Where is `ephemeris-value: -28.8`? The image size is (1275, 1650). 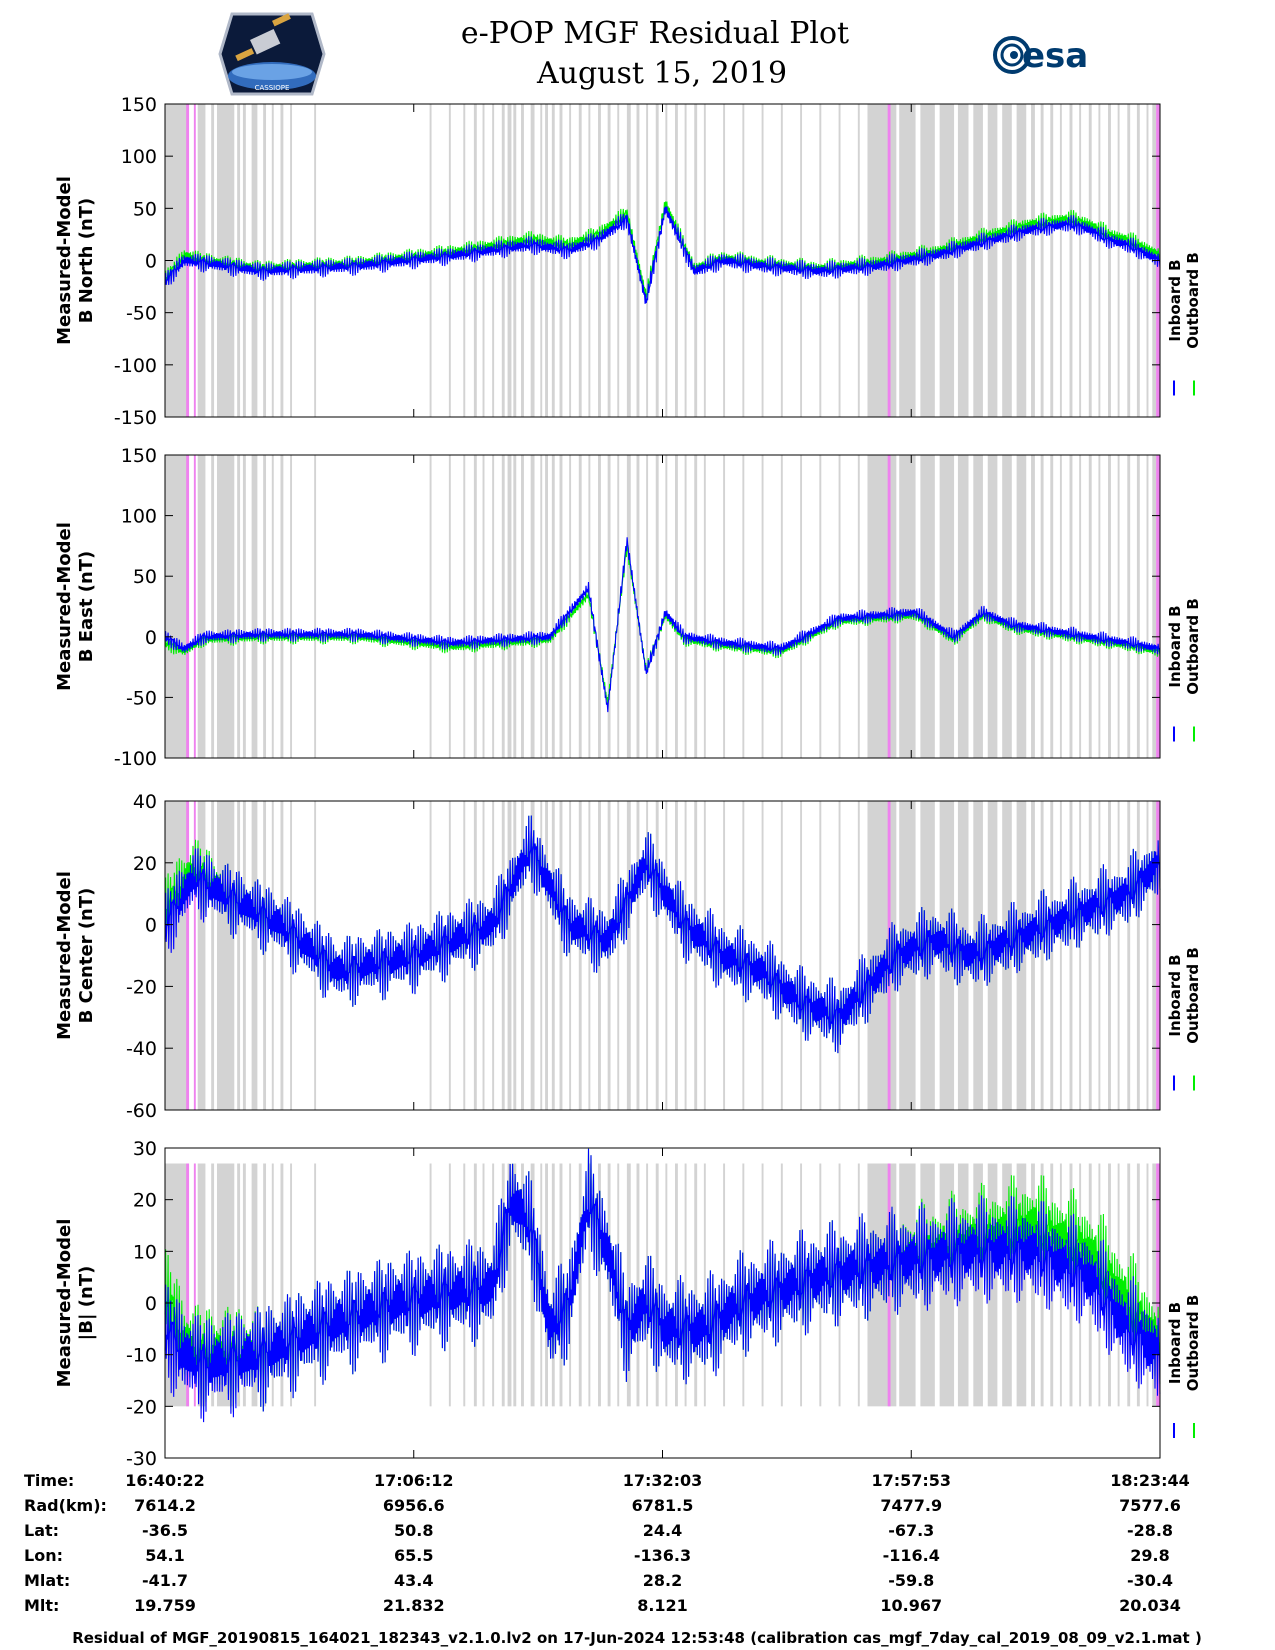
ephemeris-value: -28.8 is located at coordinates (1150, 1530).